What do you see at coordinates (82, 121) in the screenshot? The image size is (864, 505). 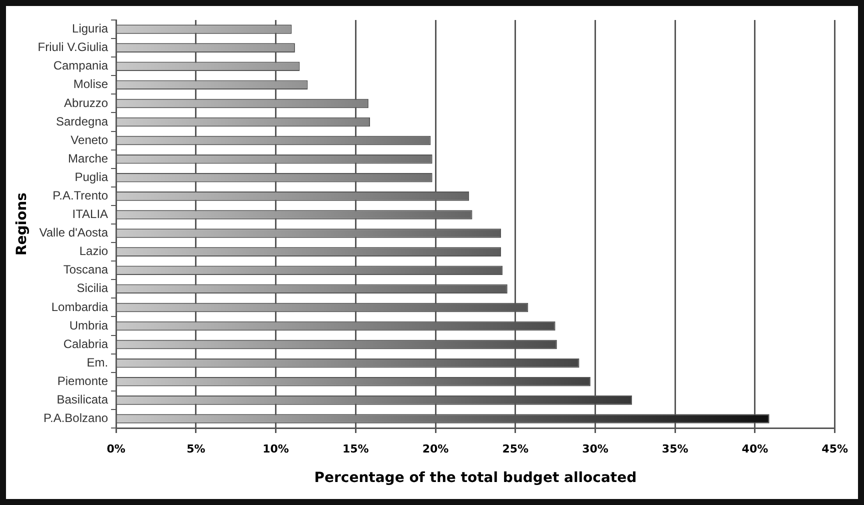 I see `y-tick-label: Sardegna` at bounding box center [82, 121].